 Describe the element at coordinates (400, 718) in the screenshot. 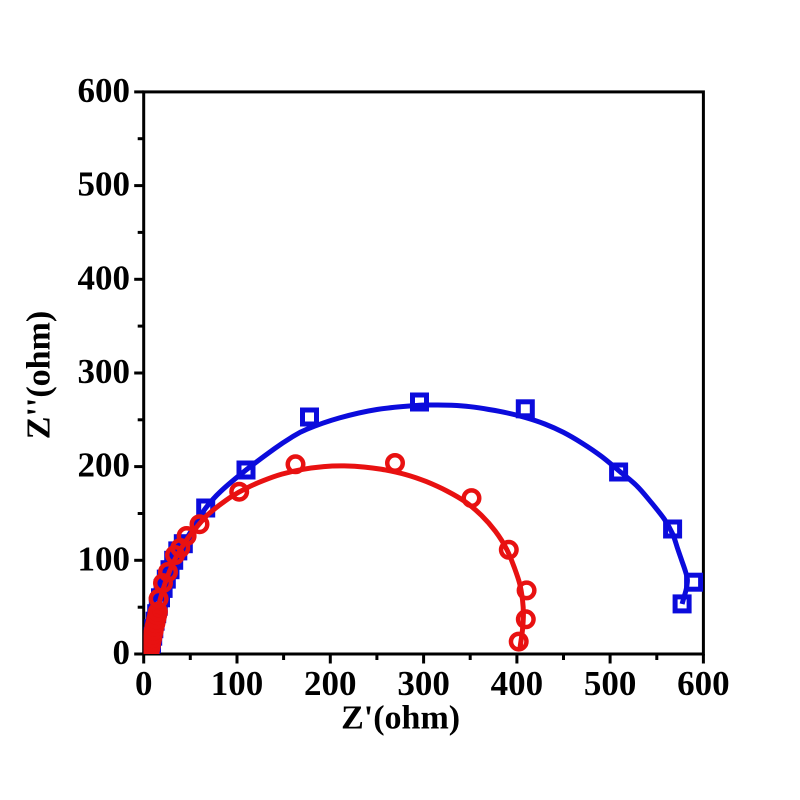

I see `svg-text: Z'(ohm)` at that location.